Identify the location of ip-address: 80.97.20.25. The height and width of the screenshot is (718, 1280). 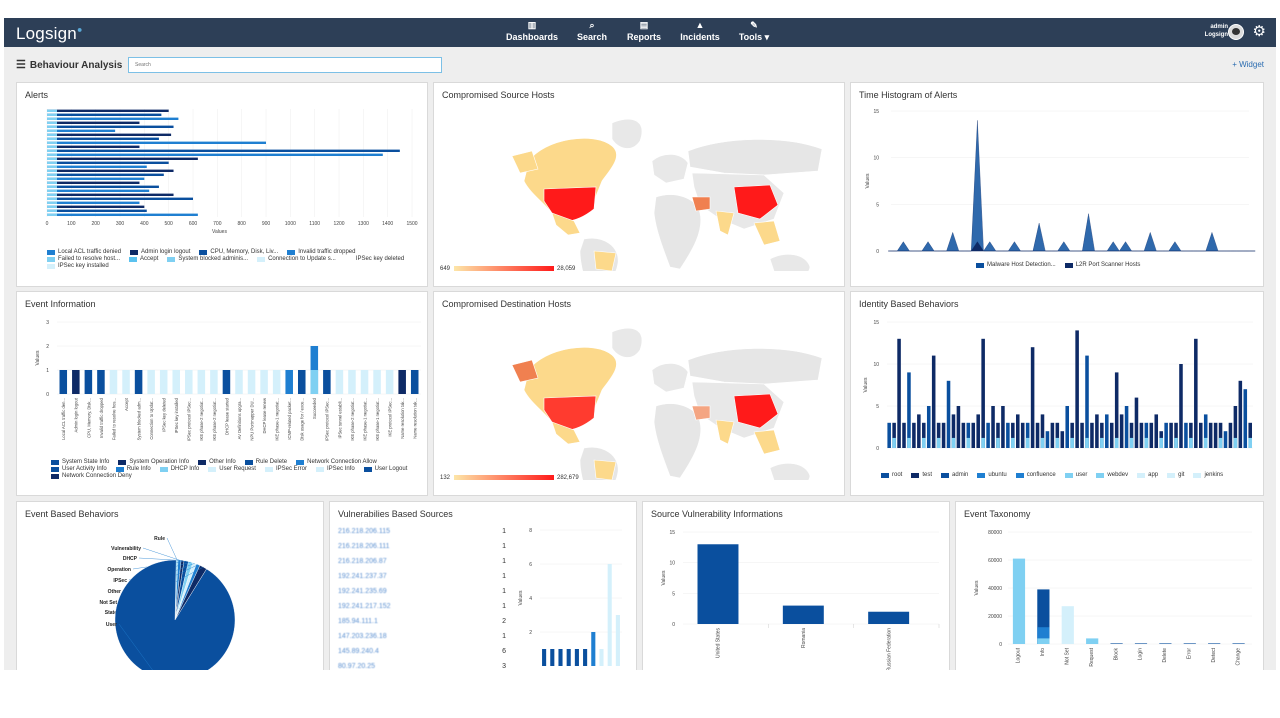
(356, 666).